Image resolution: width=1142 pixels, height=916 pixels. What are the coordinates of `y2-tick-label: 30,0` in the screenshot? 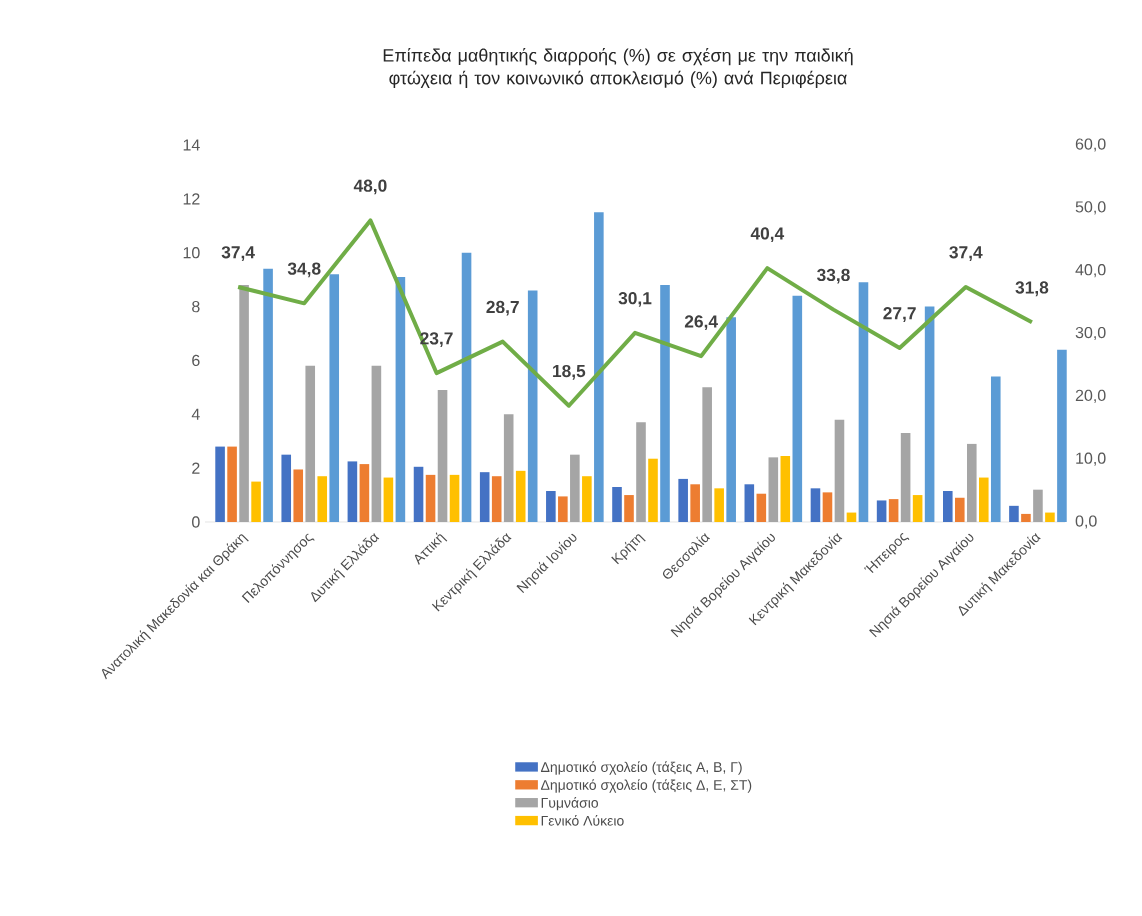 It's located at (1090, 333).